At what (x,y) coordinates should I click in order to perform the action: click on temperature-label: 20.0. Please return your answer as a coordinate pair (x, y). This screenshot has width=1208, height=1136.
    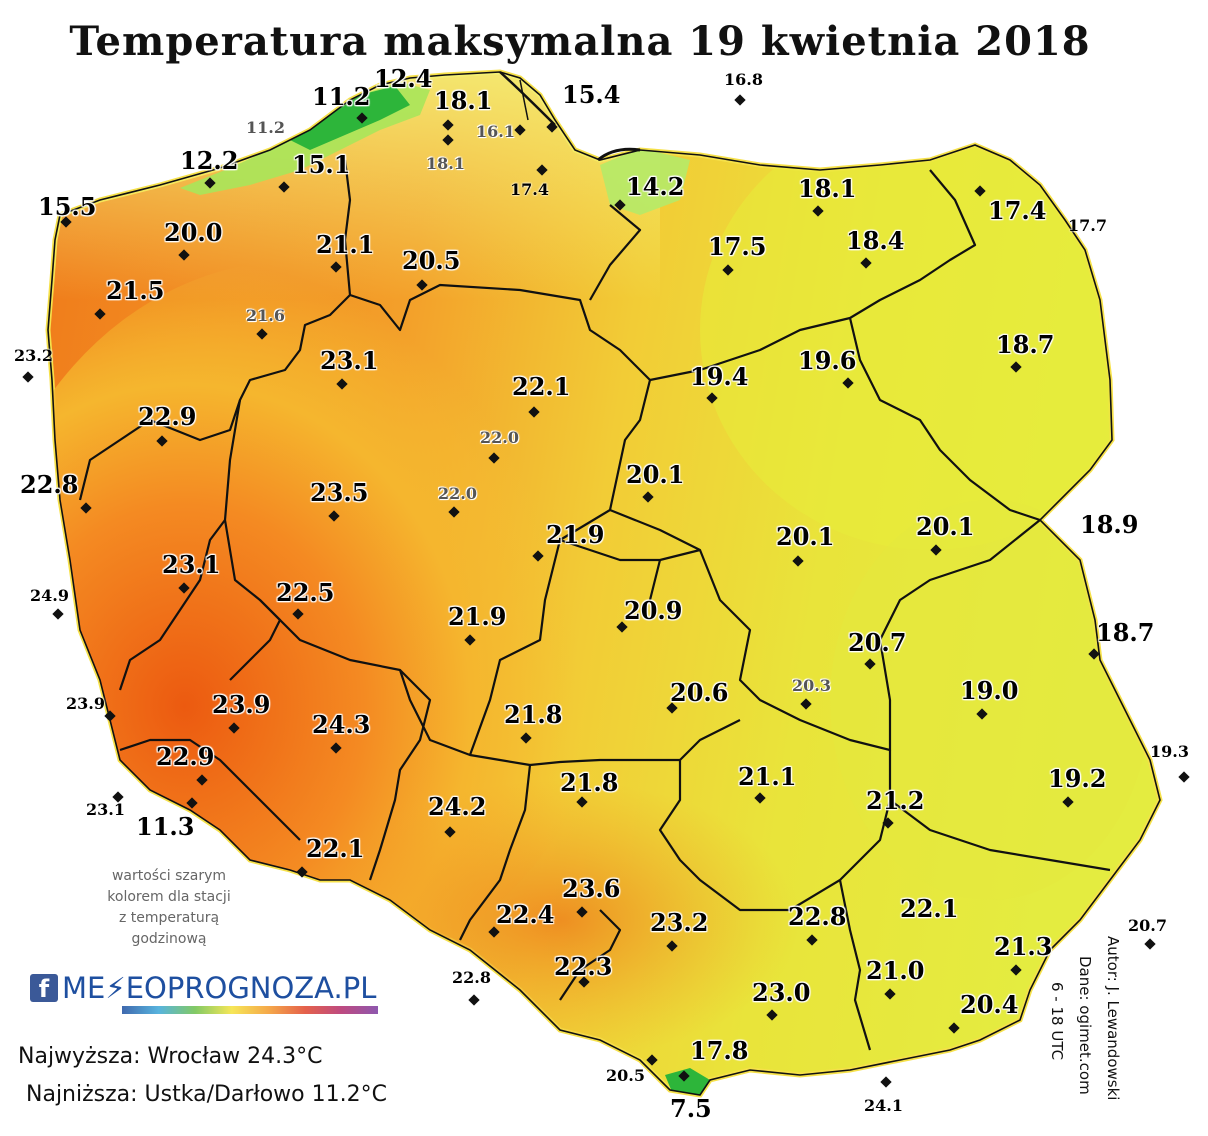
    Looking at the image, I should click on (193, 232).